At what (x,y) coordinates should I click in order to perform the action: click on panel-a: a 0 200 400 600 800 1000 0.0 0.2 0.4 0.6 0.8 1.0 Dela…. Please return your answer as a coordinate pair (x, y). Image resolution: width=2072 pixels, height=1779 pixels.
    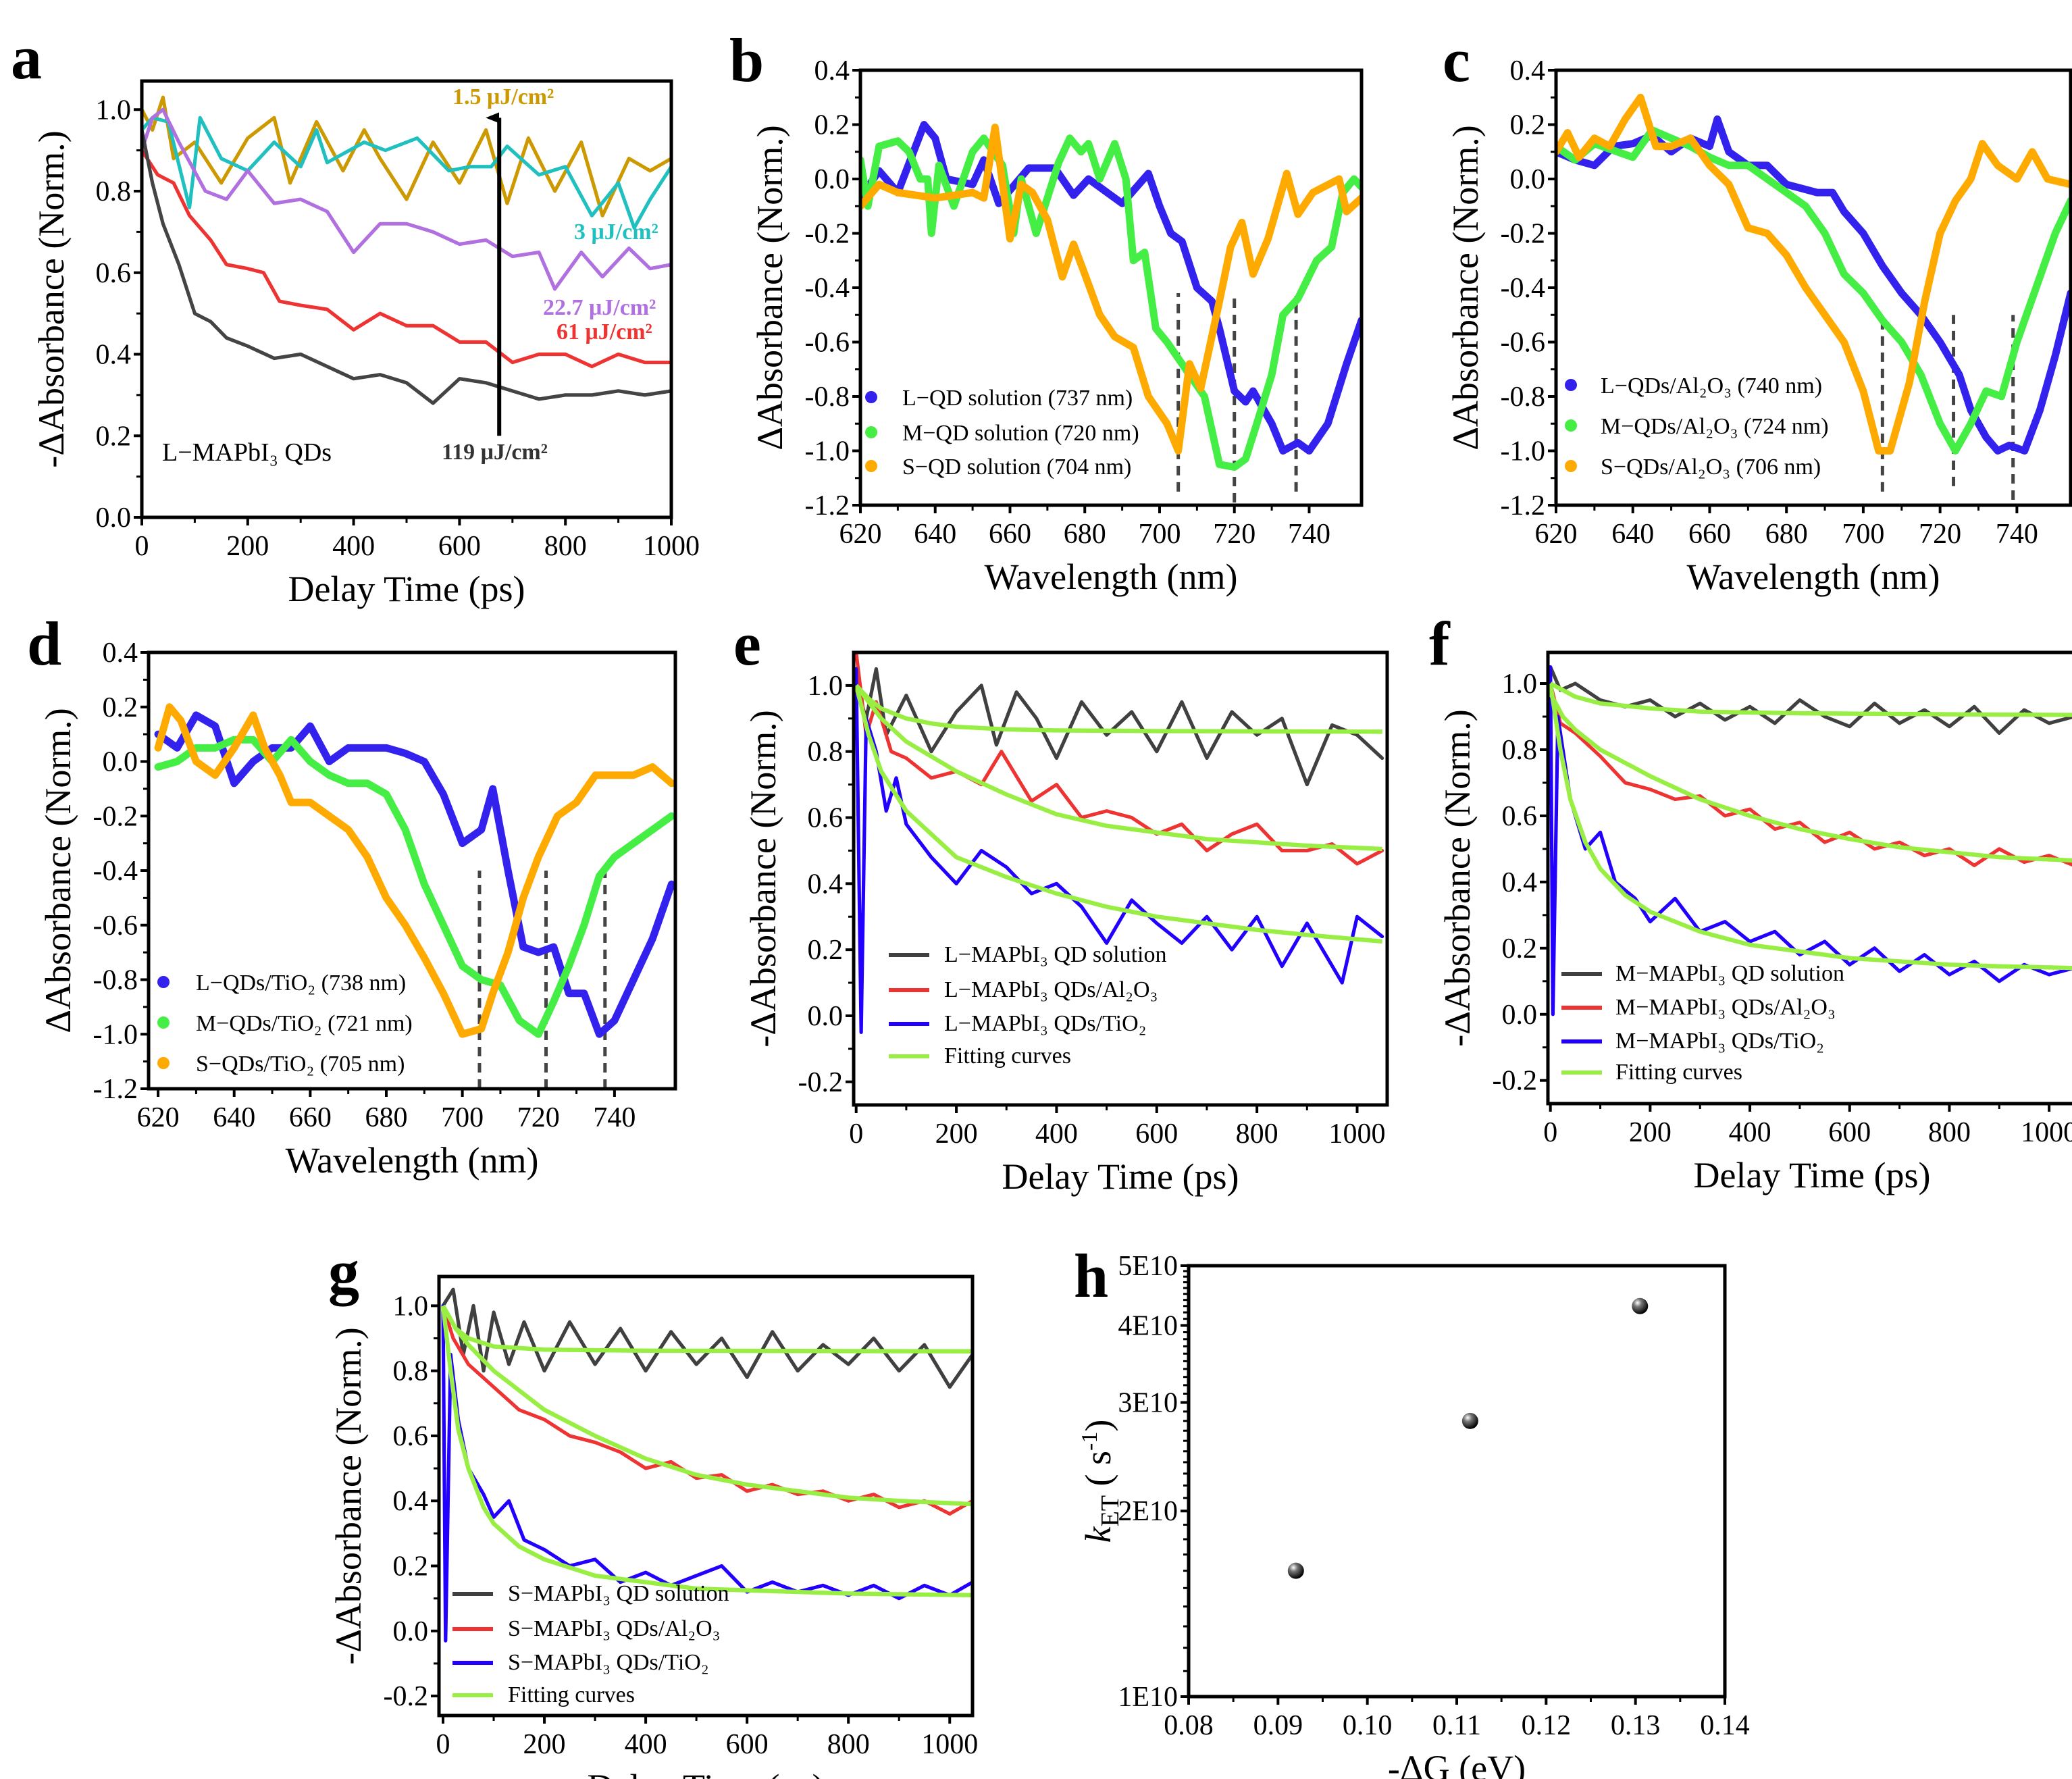
    Looking at the image, I should click on (356, 316).